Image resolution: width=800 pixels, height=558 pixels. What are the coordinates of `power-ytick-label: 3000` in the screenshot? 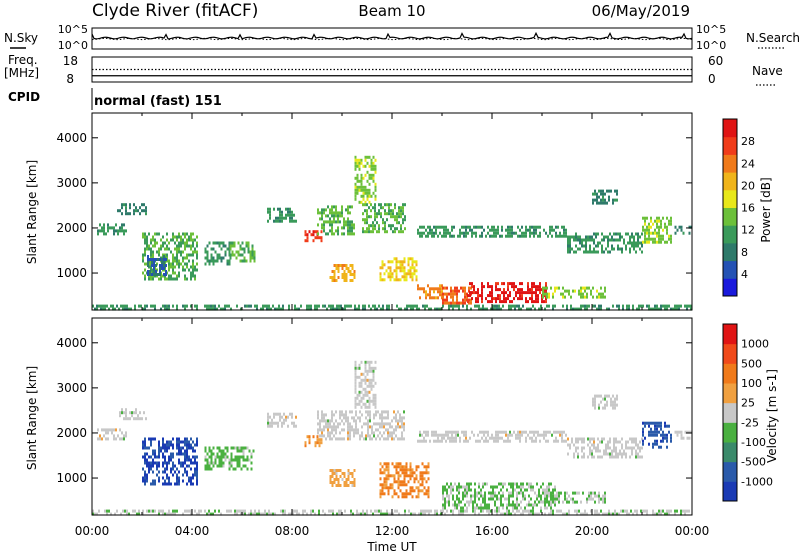 It's located at (71, 183).